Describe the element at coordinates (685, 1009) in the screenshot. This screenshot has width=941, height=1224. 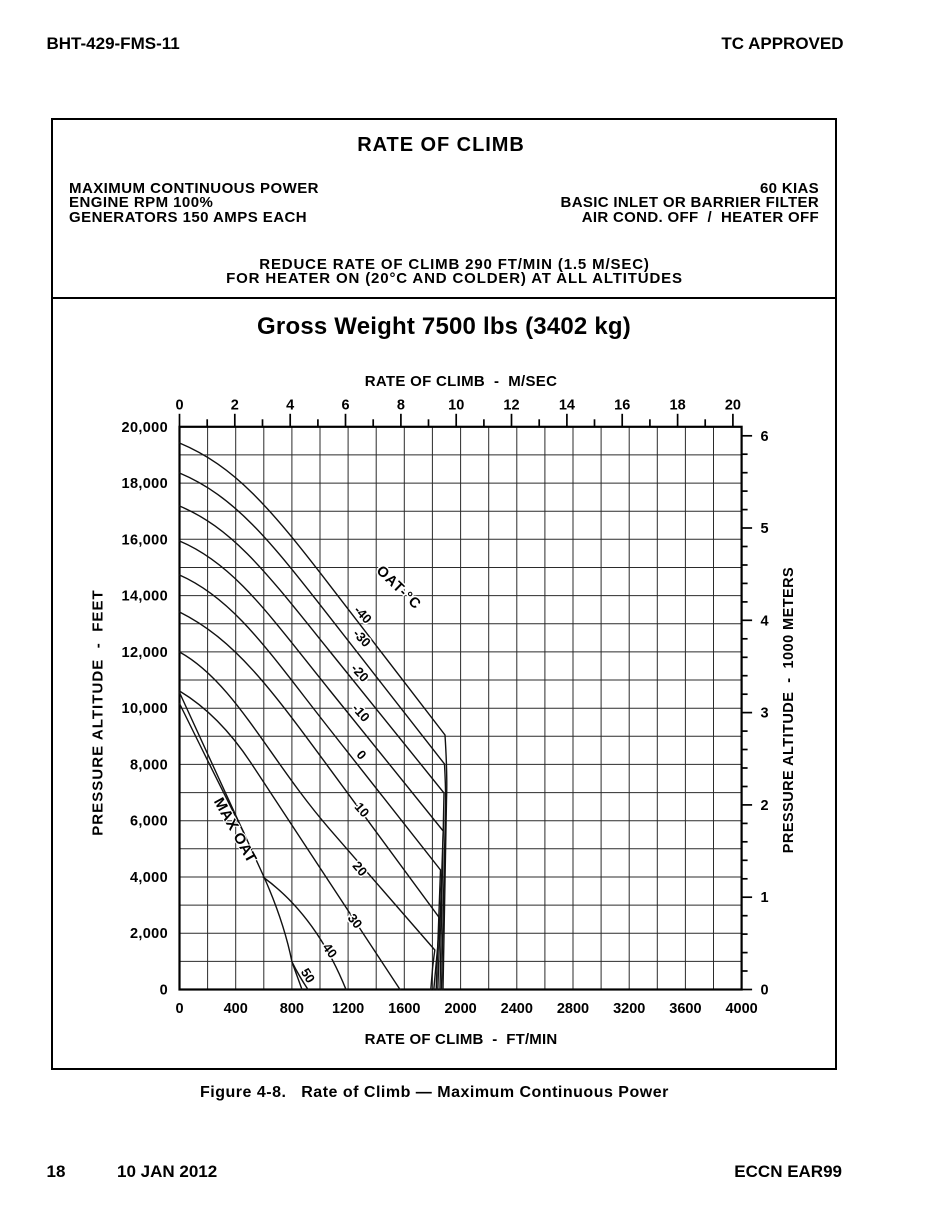
I see `svg-text: 3600` at that location.